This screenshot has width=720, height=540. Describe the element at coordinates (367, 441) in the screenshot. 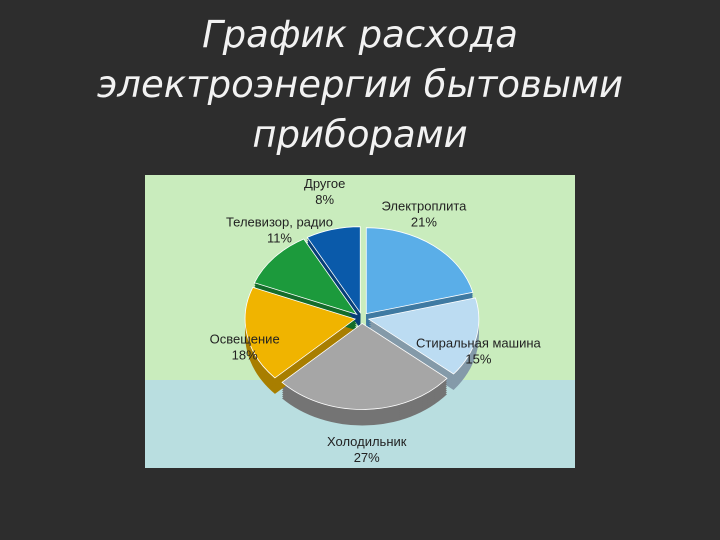

I see `slice-label: Холодильник` at that location.